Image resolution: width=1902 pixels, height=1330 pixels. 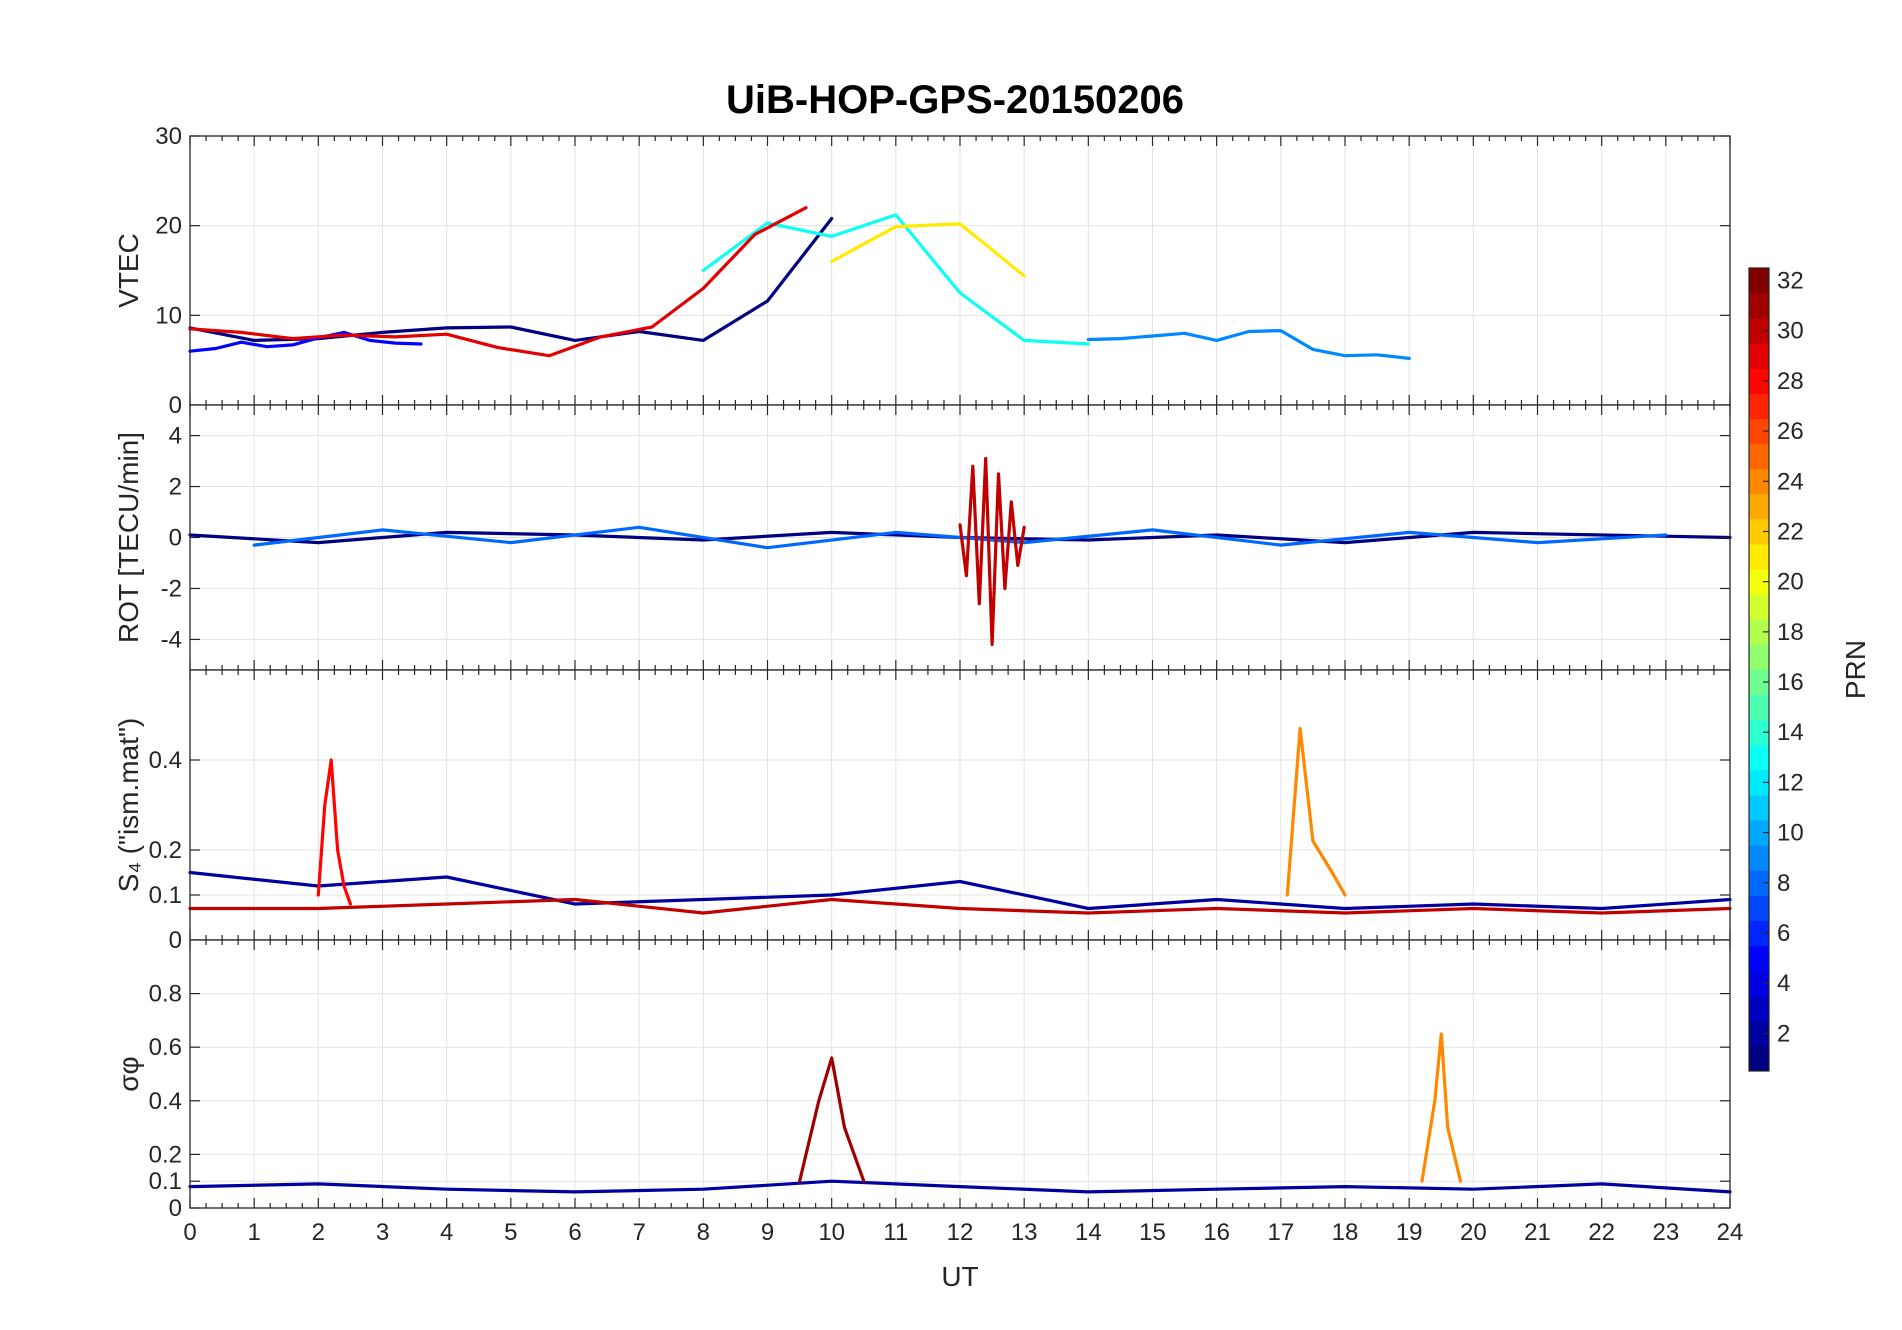 I want to click on x-tick-label: 0, so click(x=189, y=1232).